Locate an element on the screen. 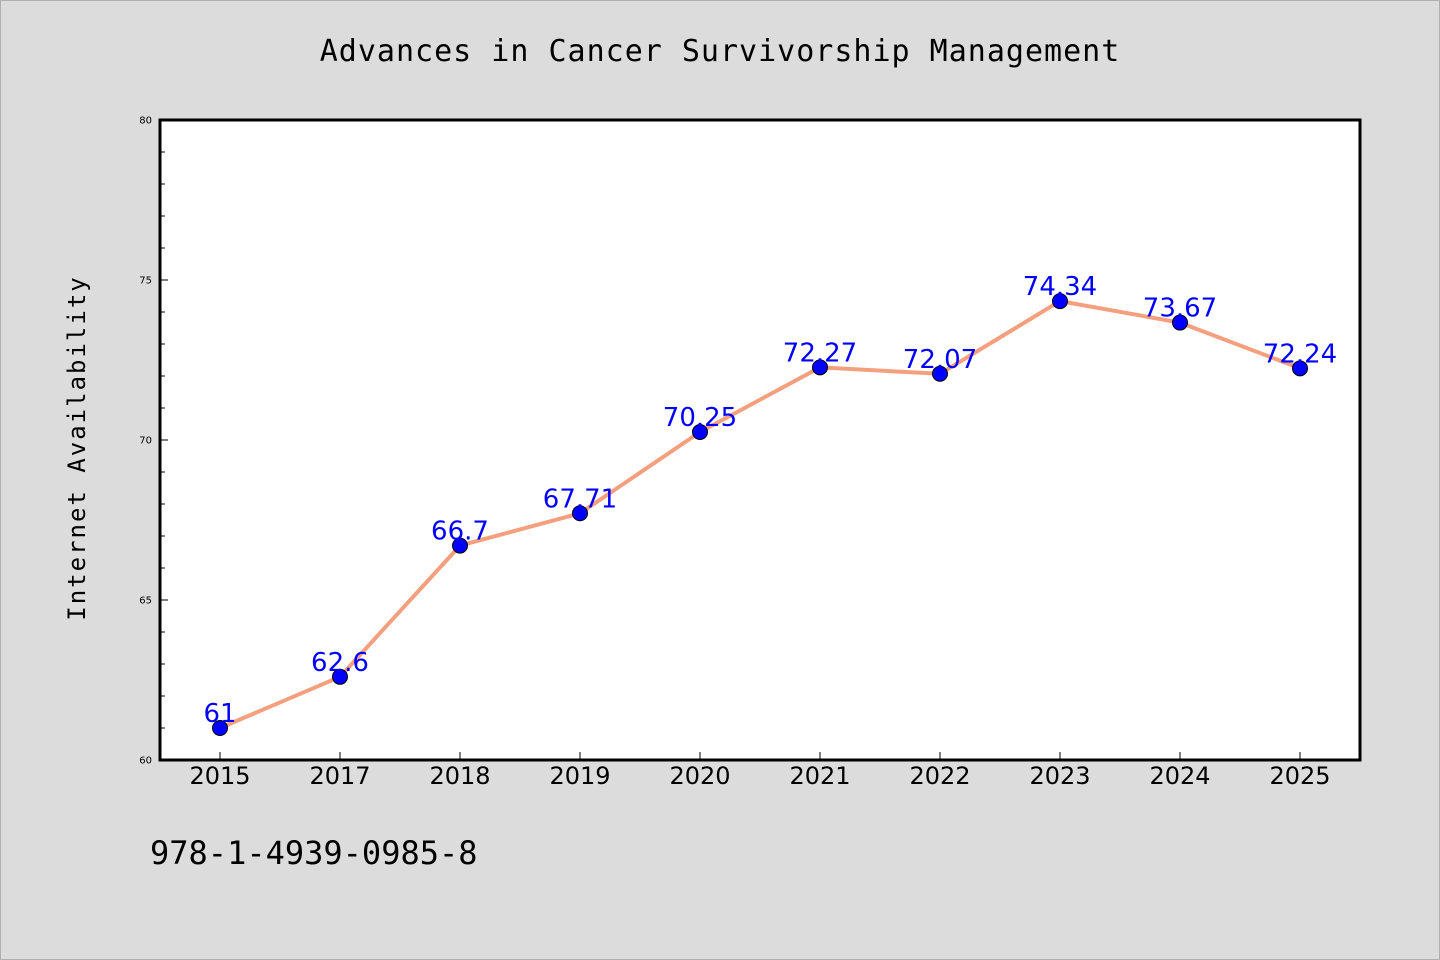 The width and height of the screenshot is (1440, 960). x-tick-label: 2015 is located at coordinates (219, 776).